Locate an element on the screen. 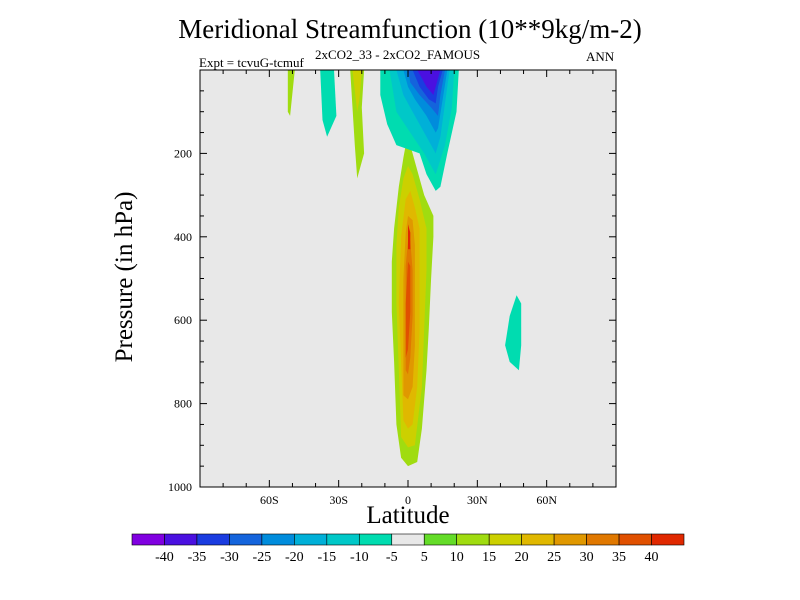 The image size is (800, 600). colorbar-label: -10 is located at coordinates (359, 557).